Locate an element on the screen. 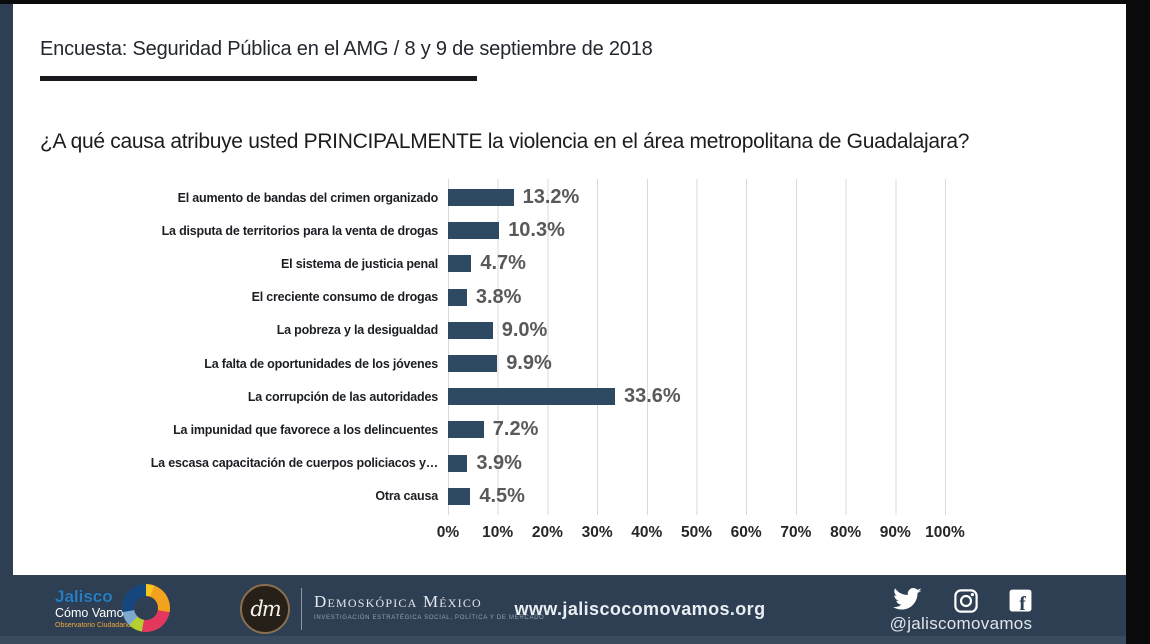  demoskopica-name: Demoskópica México is located at coordinates (398, 601).